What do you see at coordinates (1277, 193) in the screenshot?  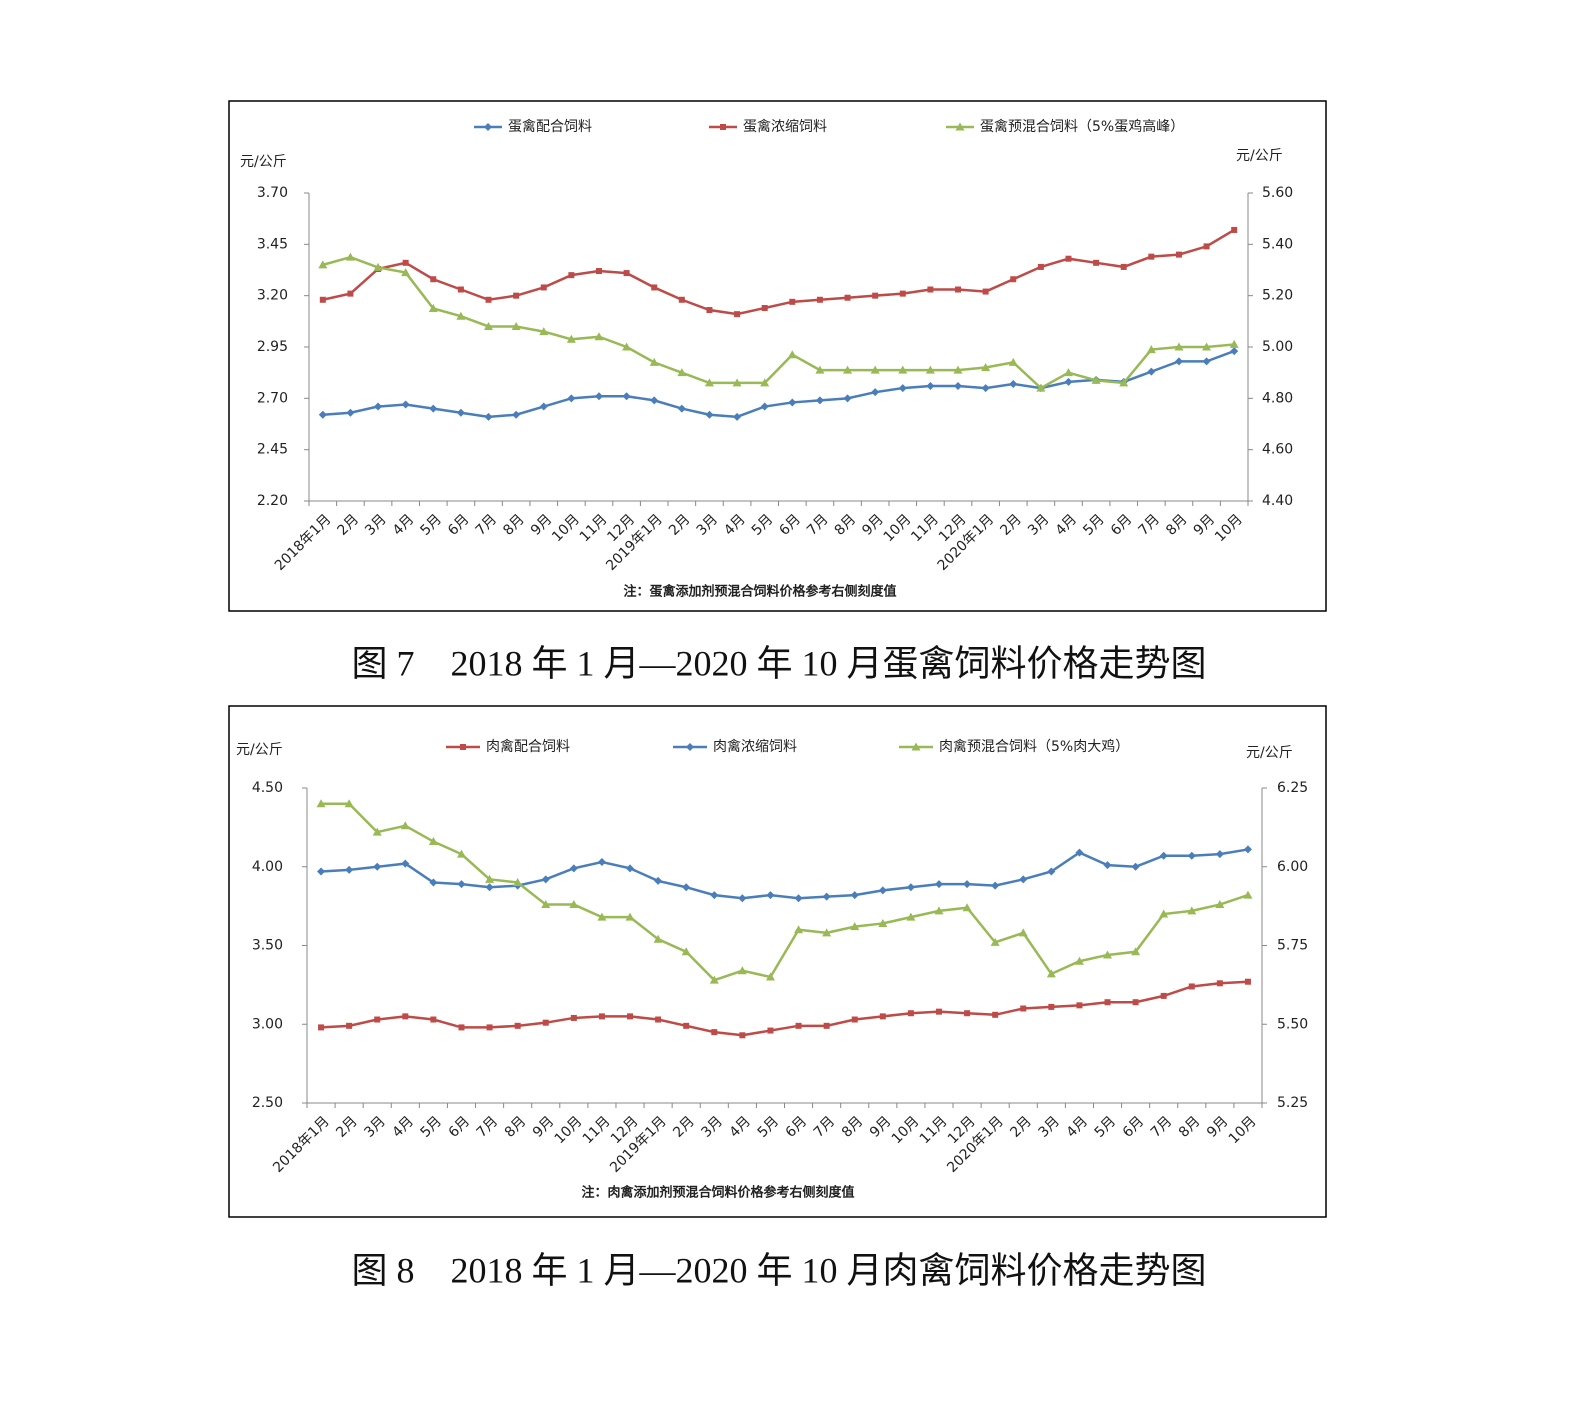 I see `y2-tick-label: 5.60` at bounding box center [1277, 193].